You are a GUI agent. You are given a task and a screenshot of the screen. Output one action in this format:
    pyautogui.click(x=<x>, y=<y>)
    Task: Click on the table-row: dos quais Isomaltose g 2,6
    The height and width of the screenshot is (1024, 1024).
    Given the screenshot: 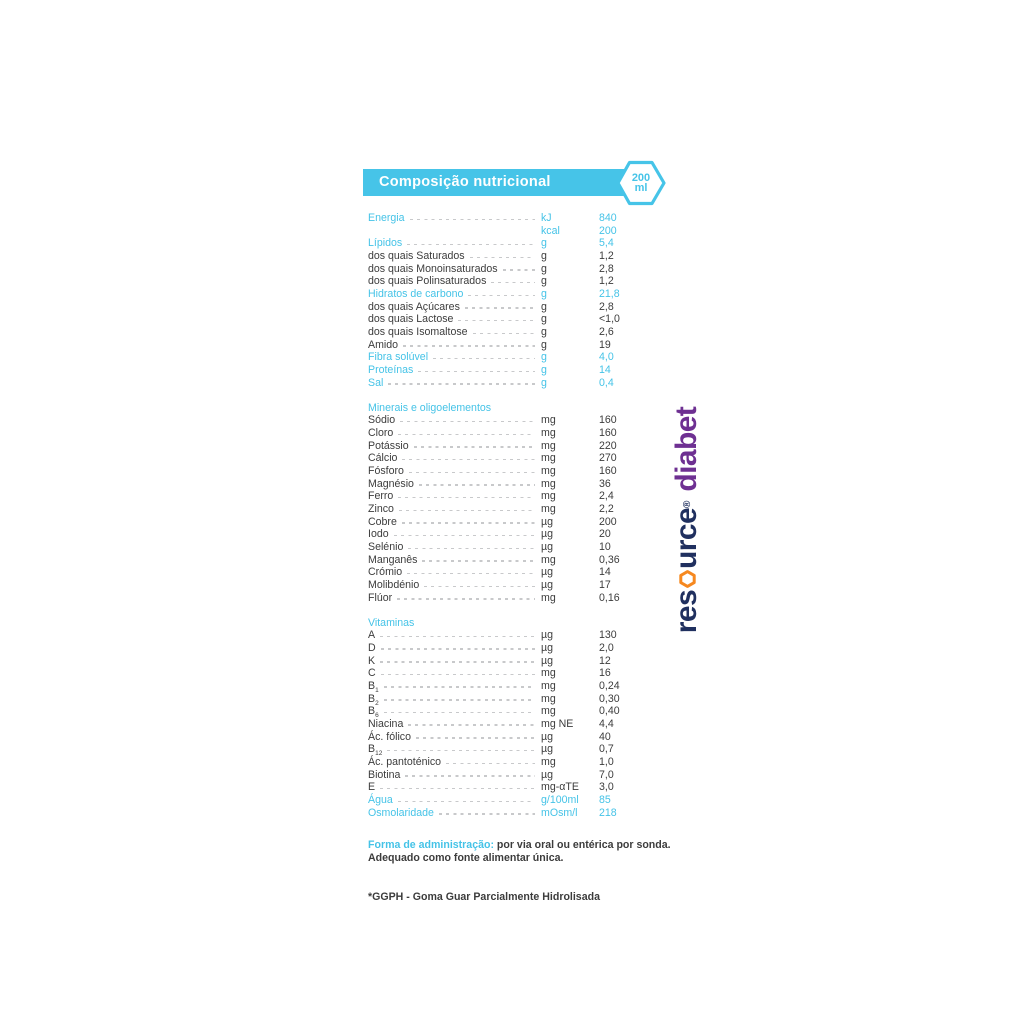 What is the action you would take?
    pyautogui.click(x=496, y=332)
    